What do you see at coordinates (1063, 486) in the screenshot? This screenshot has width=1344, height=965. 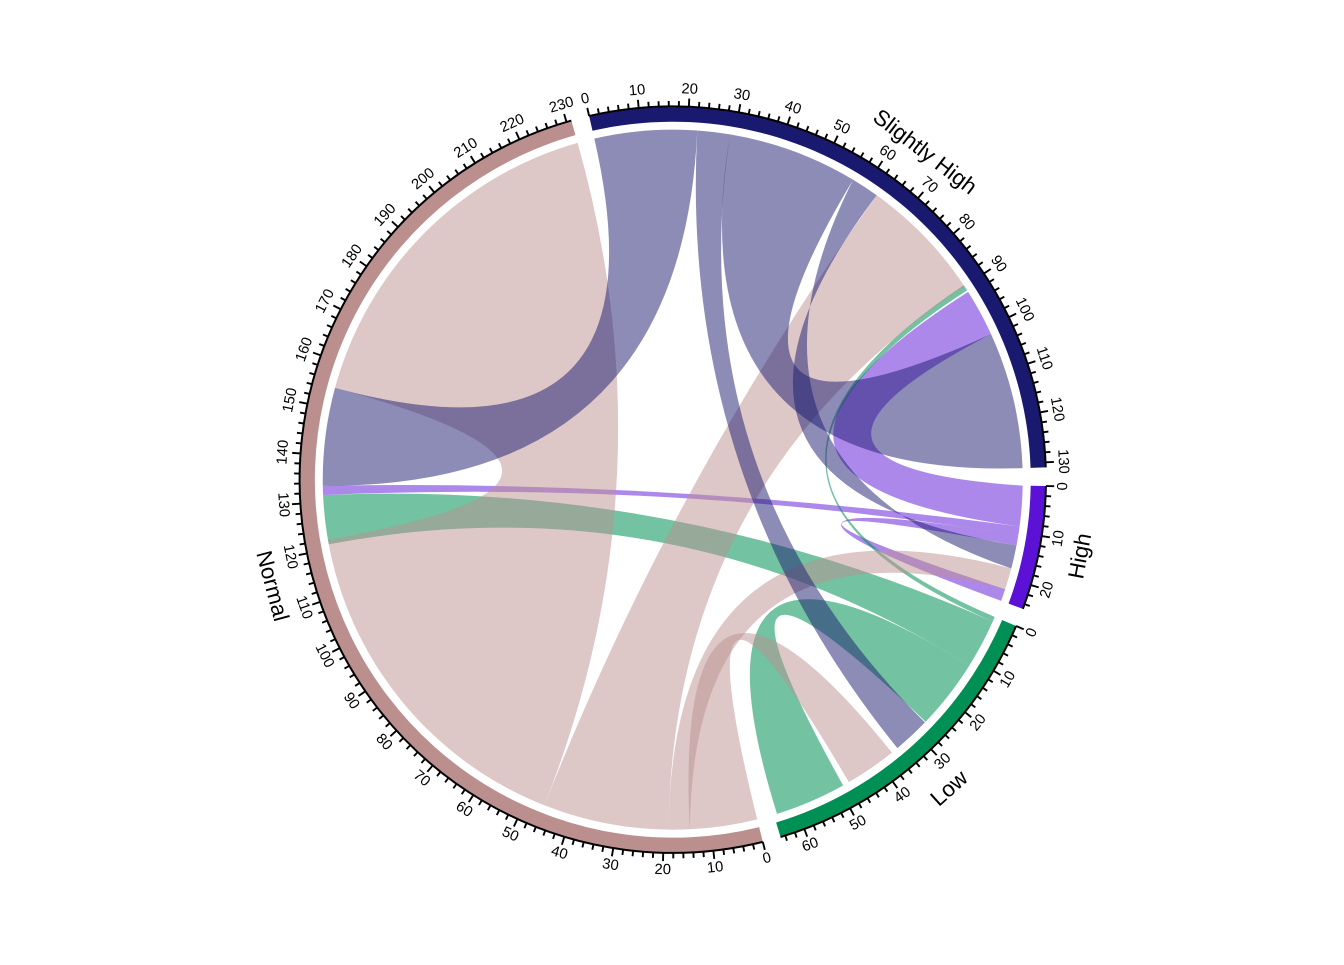 I see `svg-text: 0` at bounding box center [1063, 486].